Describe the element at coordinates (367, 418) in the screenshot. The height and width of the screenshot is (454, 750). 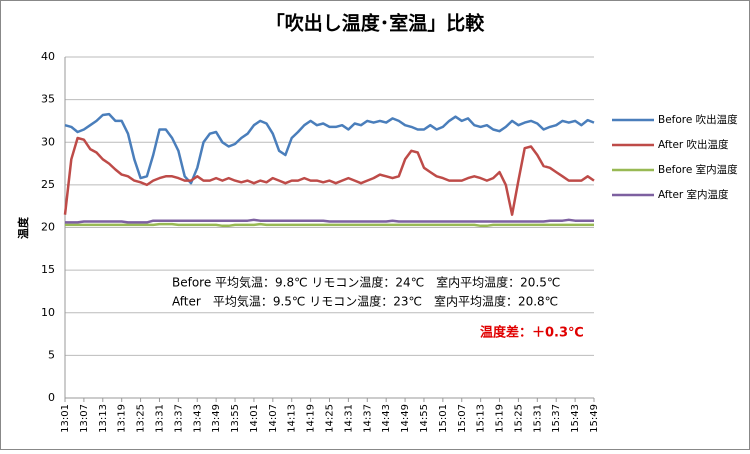
I see `x-tick-label: 14:37` at that location.